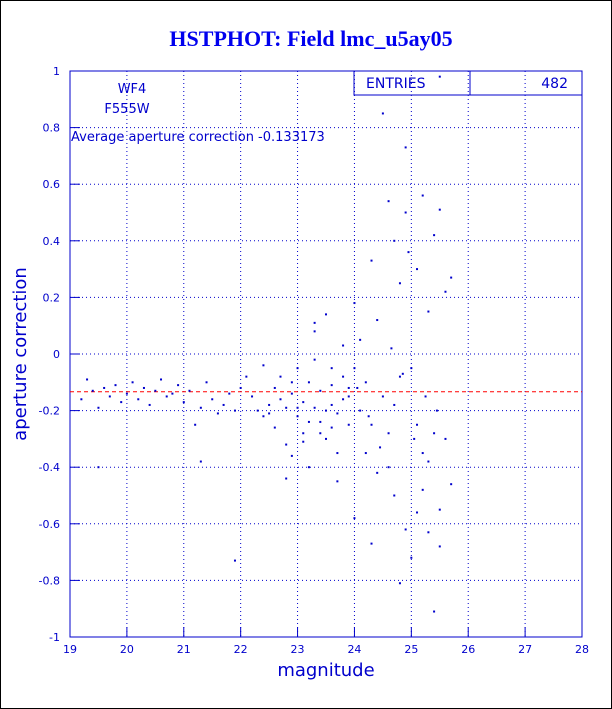  Describe the element at coordinates (56, 354) in the screenshot. I see `y-tick-label: 0` at that location.